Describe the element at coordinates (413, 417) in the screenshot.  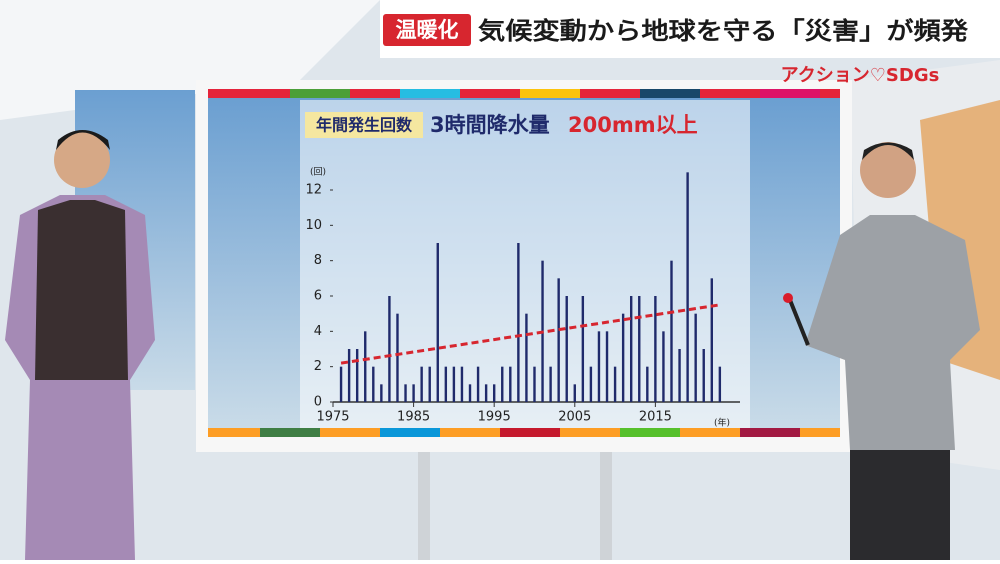
I see `x-tick-label: 1985` at that location.